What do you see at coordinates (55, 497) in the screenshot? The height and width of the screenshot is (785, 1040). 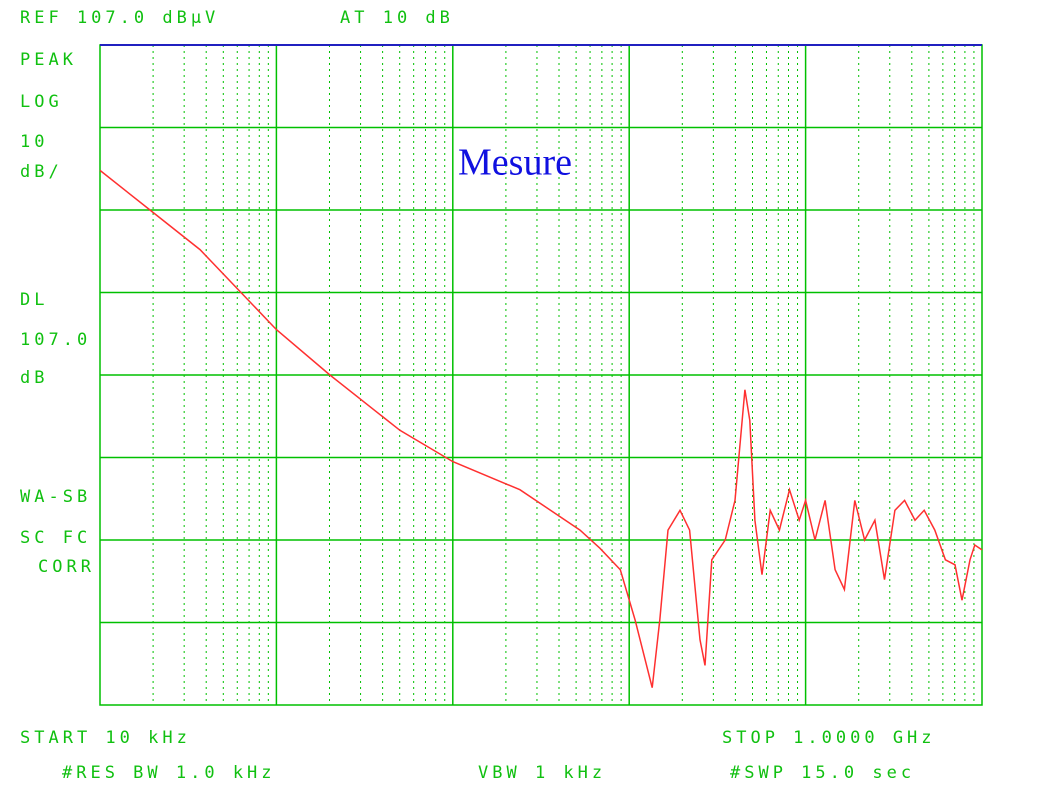 I see `side-label: WA-SB` at bounding box center [55, 497].